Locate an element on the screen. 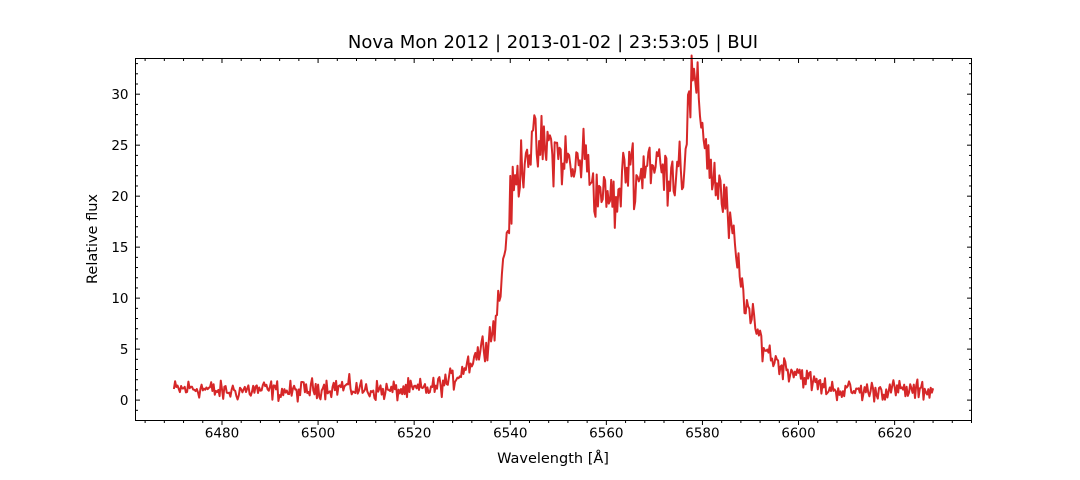 This screenshot has width=1080, height=480. y-tick-label: 20 is located at coordinates (119, 197).